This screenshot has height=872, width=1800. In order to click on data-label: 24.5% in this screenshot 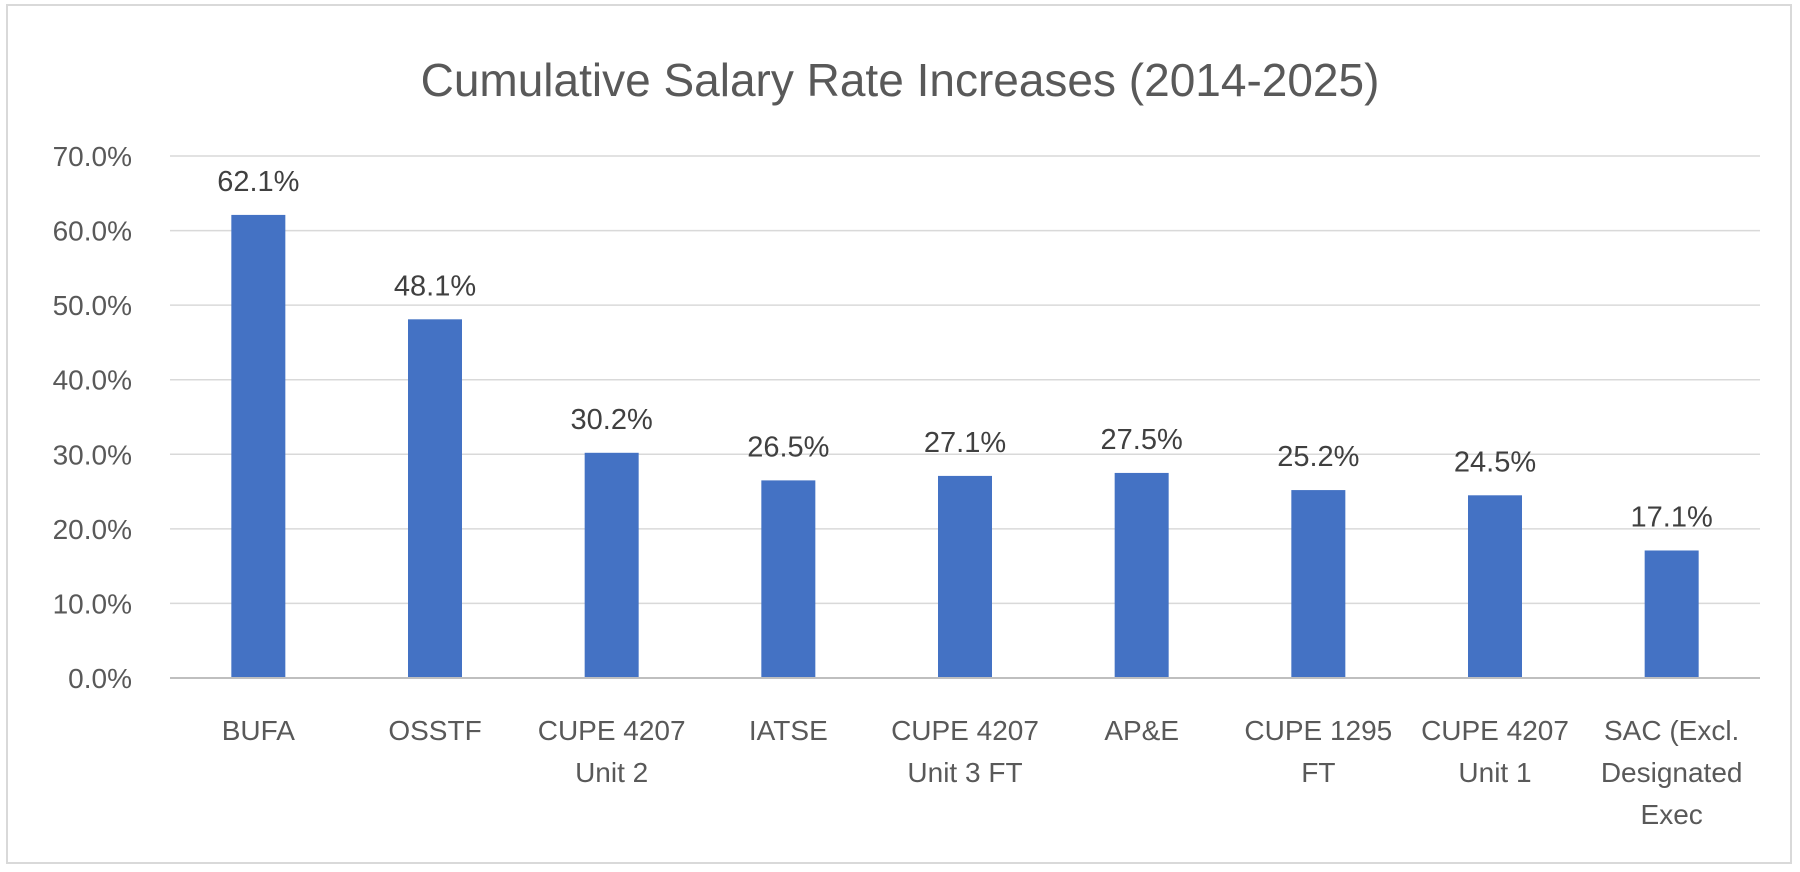, I will do `click(1495, 462)`.